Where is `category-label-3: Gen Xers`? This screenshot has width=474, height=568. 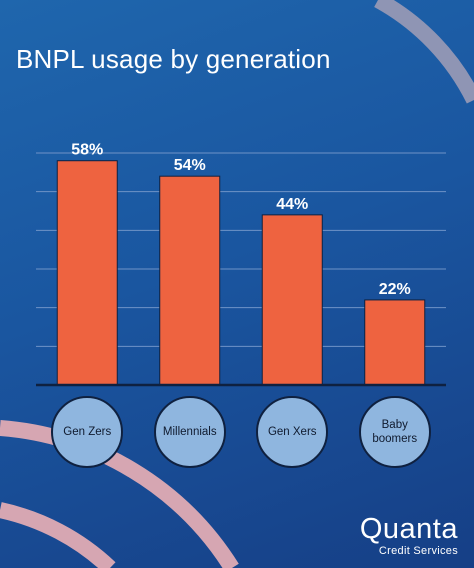
category-label-3: Gen Xers is located at coordinates (292, 431).